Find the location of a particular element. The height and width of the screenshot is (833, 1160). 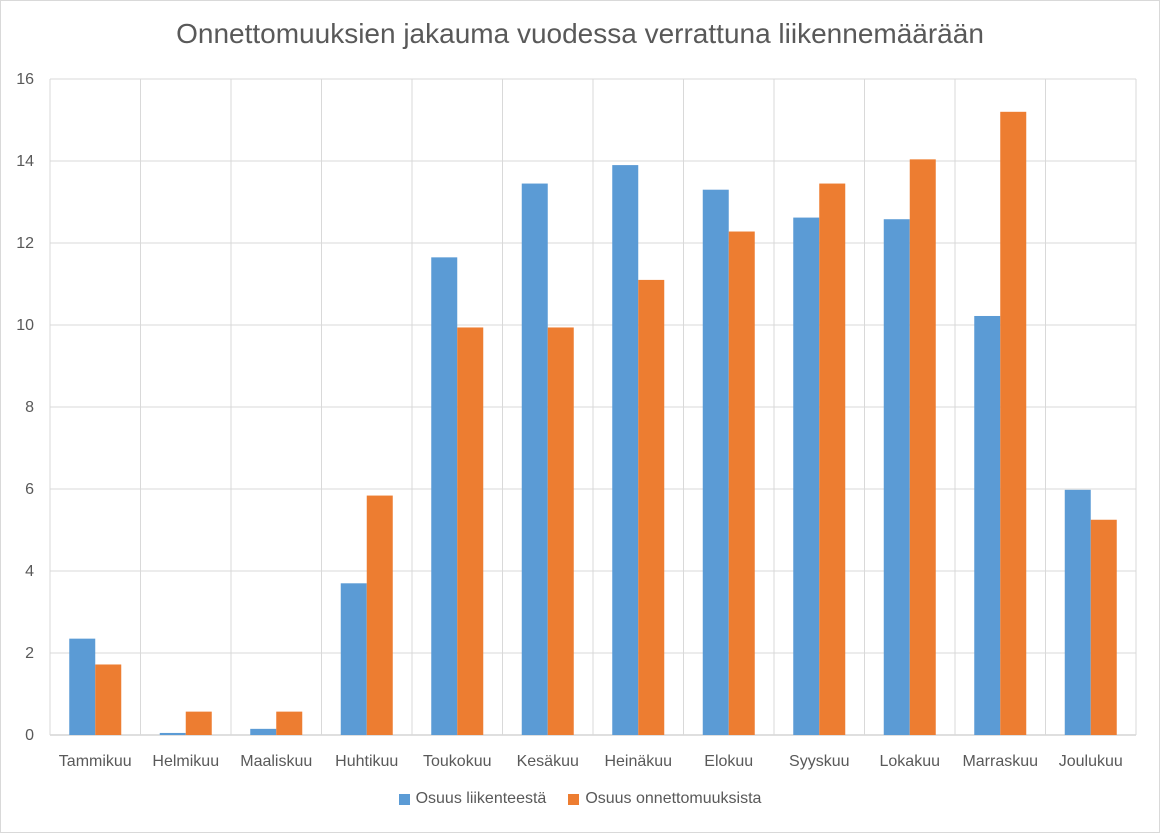

x-tick-label: Huhtikuu is located at coordinates (366, 761).